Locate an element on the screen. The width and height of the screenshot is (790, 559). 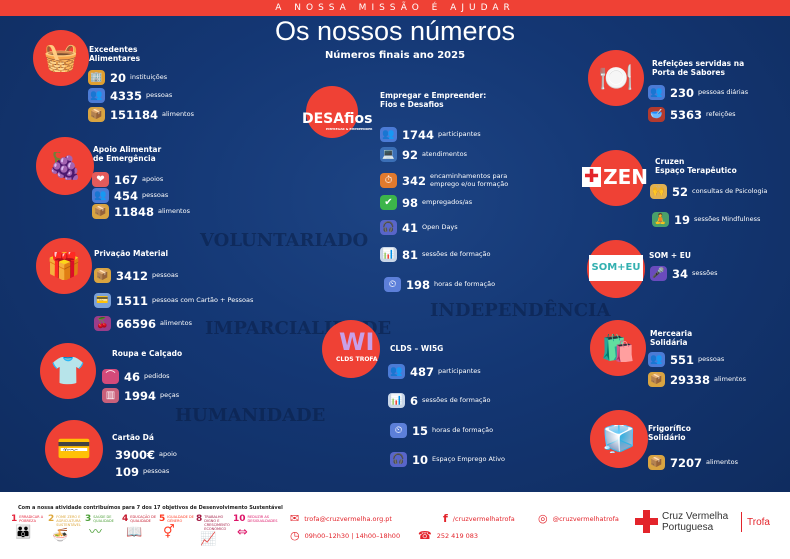
stat-row: 🍒 66596 alimentos is located at coordinates (143, 323).